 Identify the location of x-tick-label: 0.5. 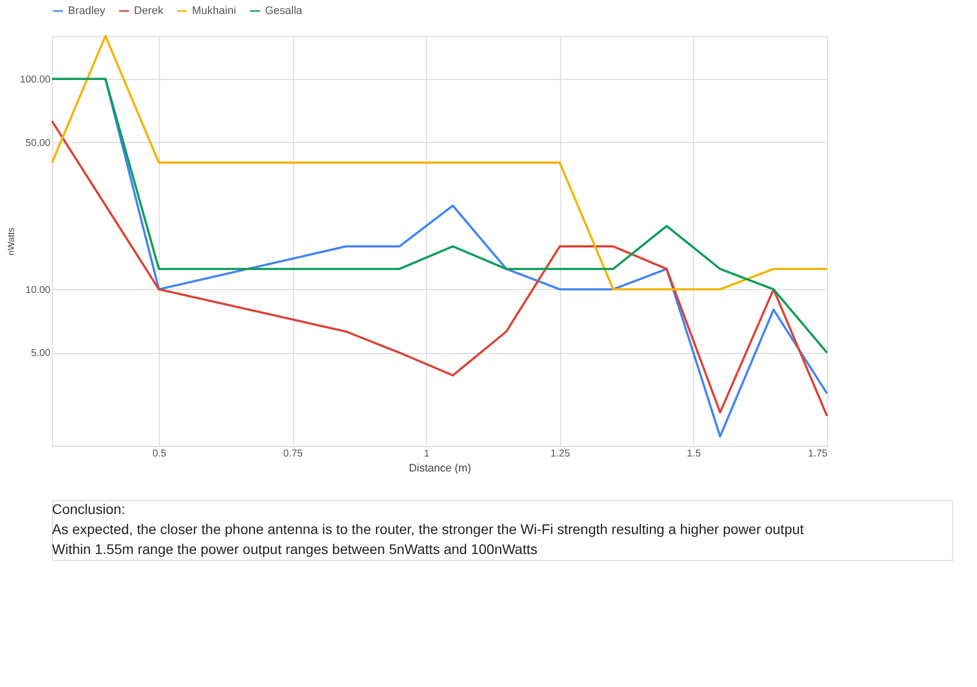
(159, 454).